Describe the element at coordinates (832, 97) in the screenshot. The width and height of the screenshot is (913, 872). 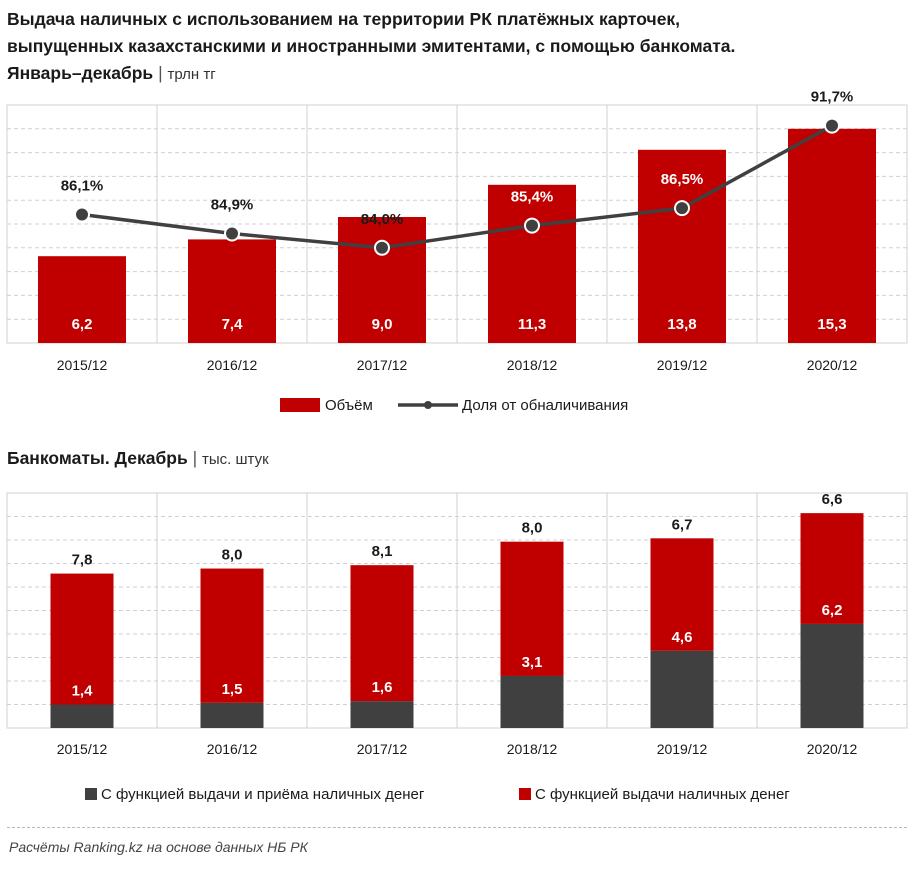
I see `line-value-label: 91,7%` at that location.